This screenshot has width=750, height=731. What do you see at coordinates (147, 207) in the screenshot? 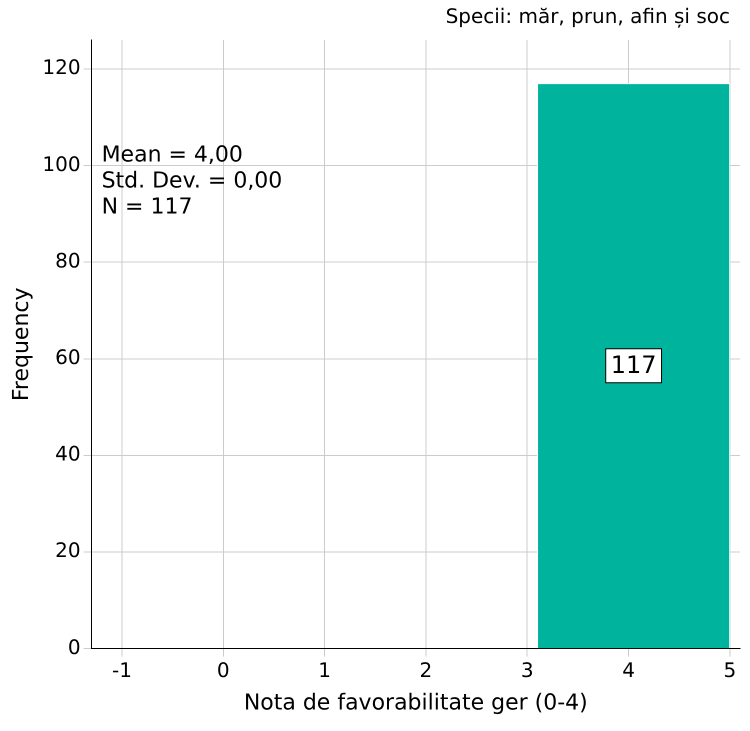
I see `annotation: N = 117` at bounding box center [147, 207].